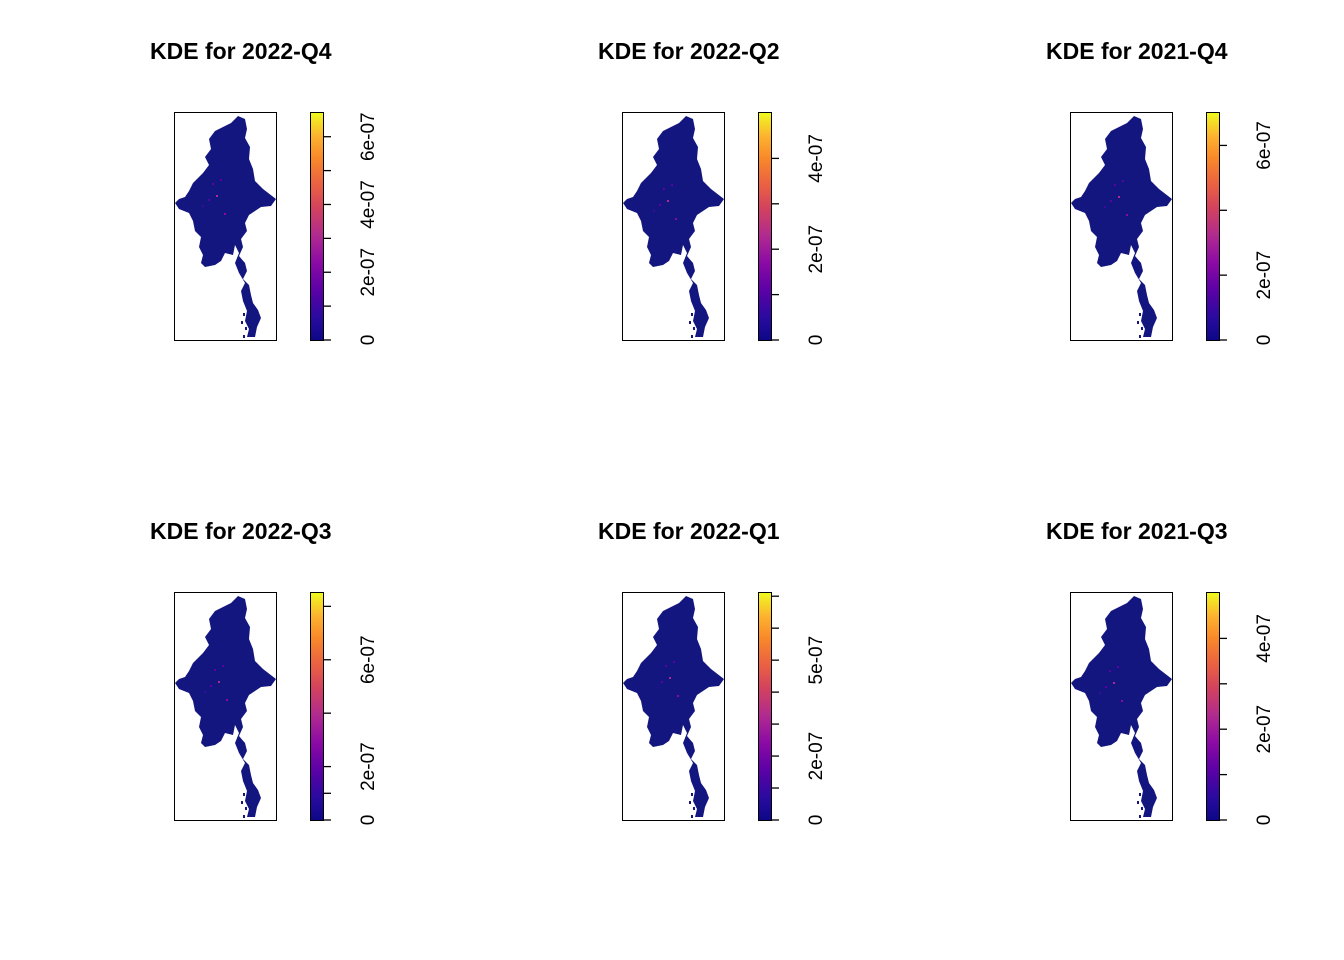 The height and width of the screenshot is (960, 1344). I want to click on legend-axis: 0 2e-07 4e-07, so click(1250, 708).